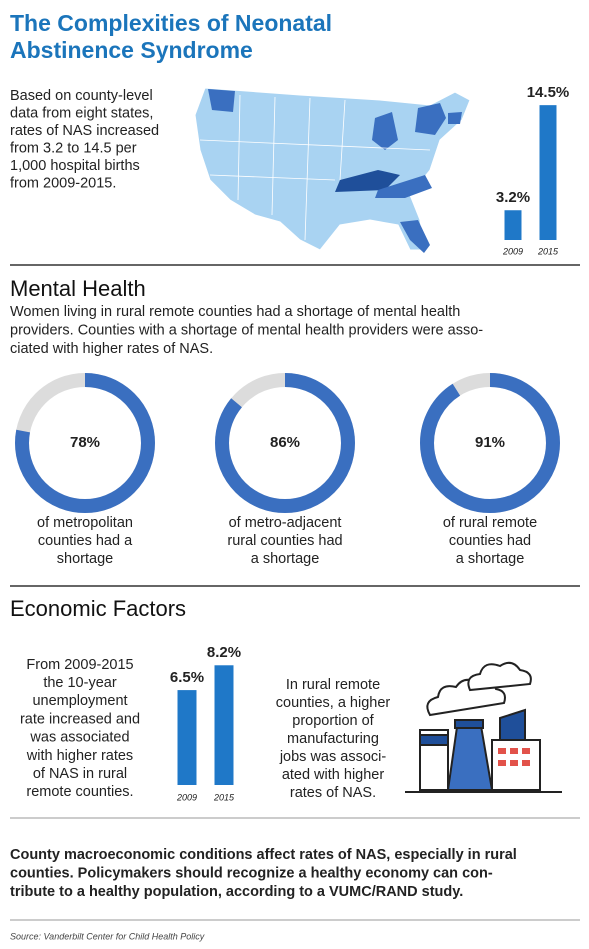  Describe the element at coordinates (131, 50) in the screenshot. I see `title: Abstinence Syndrome` at that location.